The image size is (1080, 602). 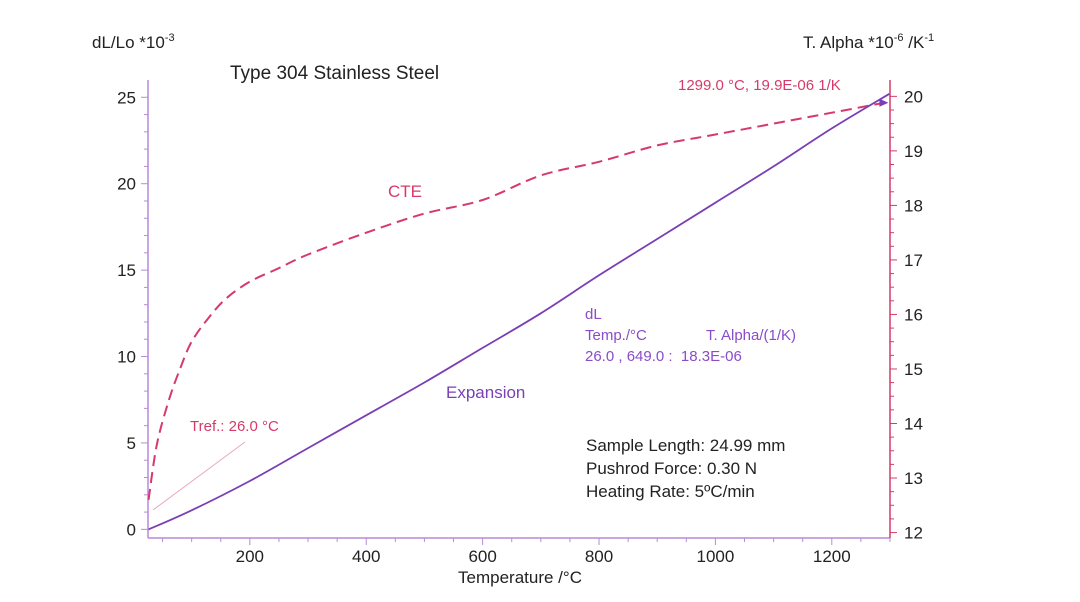 What do you see at coordinates (250, 556) in the screenshot?
I see `x-tick-label: 200` at bounding box center [250, 556].